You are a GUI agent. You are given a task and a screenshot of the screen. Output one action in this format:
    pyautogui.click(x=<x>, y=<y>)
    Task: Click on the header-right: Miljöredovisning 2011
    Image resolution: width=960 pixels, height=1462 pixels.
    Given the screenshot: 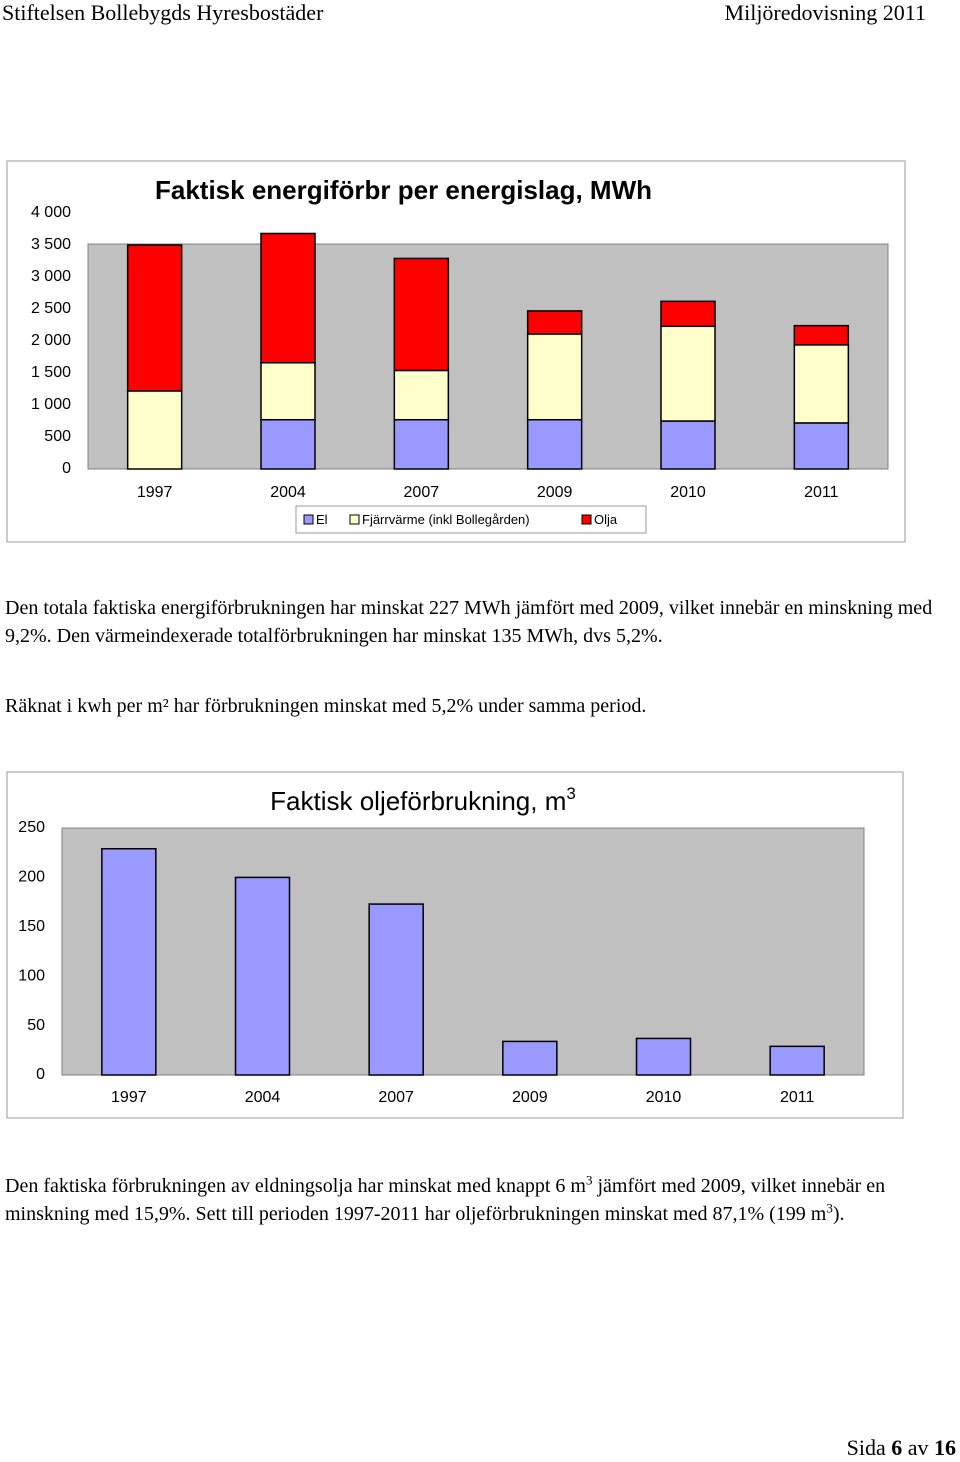 What is the action you would take?
    pyautogui.click(x=825, y=12)
    